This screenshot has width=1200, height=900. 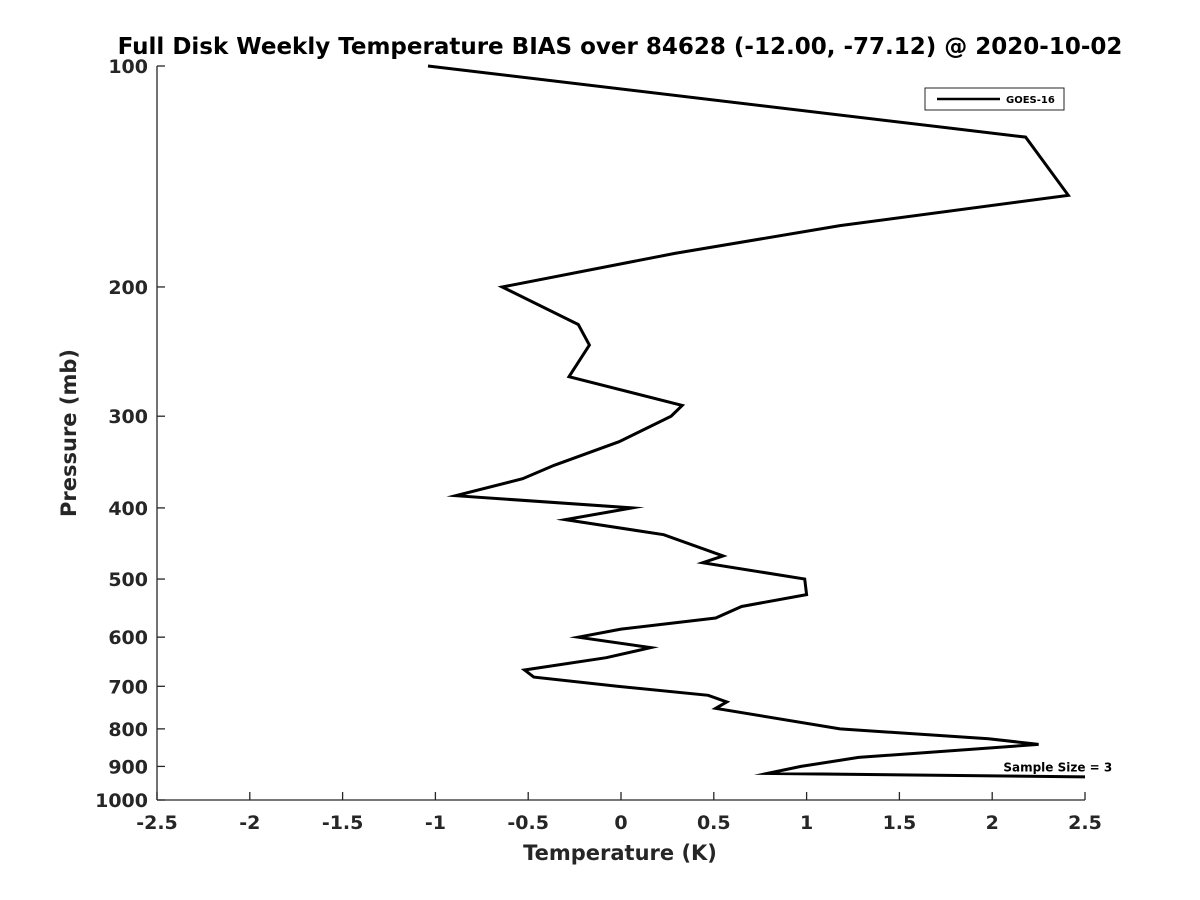 What do you see at coordinates (128, 687) in the screenshot?
I see `y-tick-label: 700` at bounding box center [128, 687].